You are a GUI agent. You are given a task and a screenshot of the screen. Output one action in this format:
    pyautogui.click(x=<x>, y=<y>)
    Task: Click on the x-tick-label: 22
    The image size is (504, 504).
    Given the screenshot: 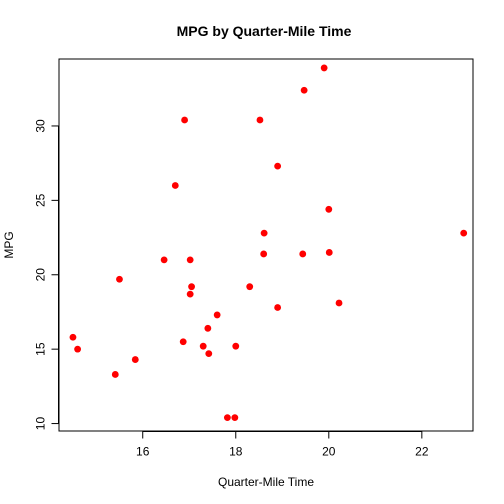 What is the action you would take?
    pyautogui.click(x=422, y=452)
    